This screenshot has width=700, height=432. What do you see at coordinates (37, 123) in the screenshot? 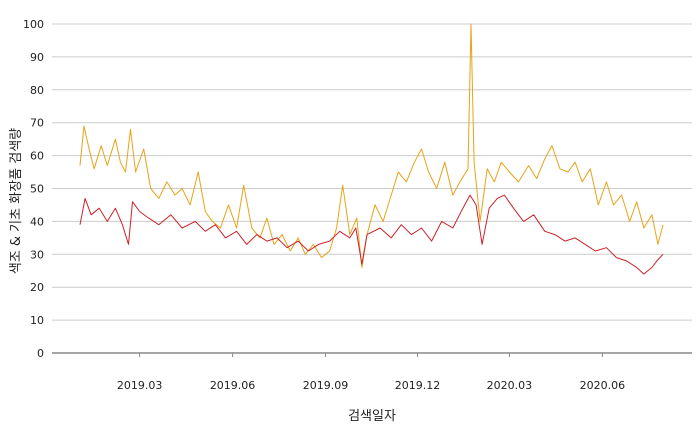
I see `y-tick-label: 70` at bounding box center [37, 123].